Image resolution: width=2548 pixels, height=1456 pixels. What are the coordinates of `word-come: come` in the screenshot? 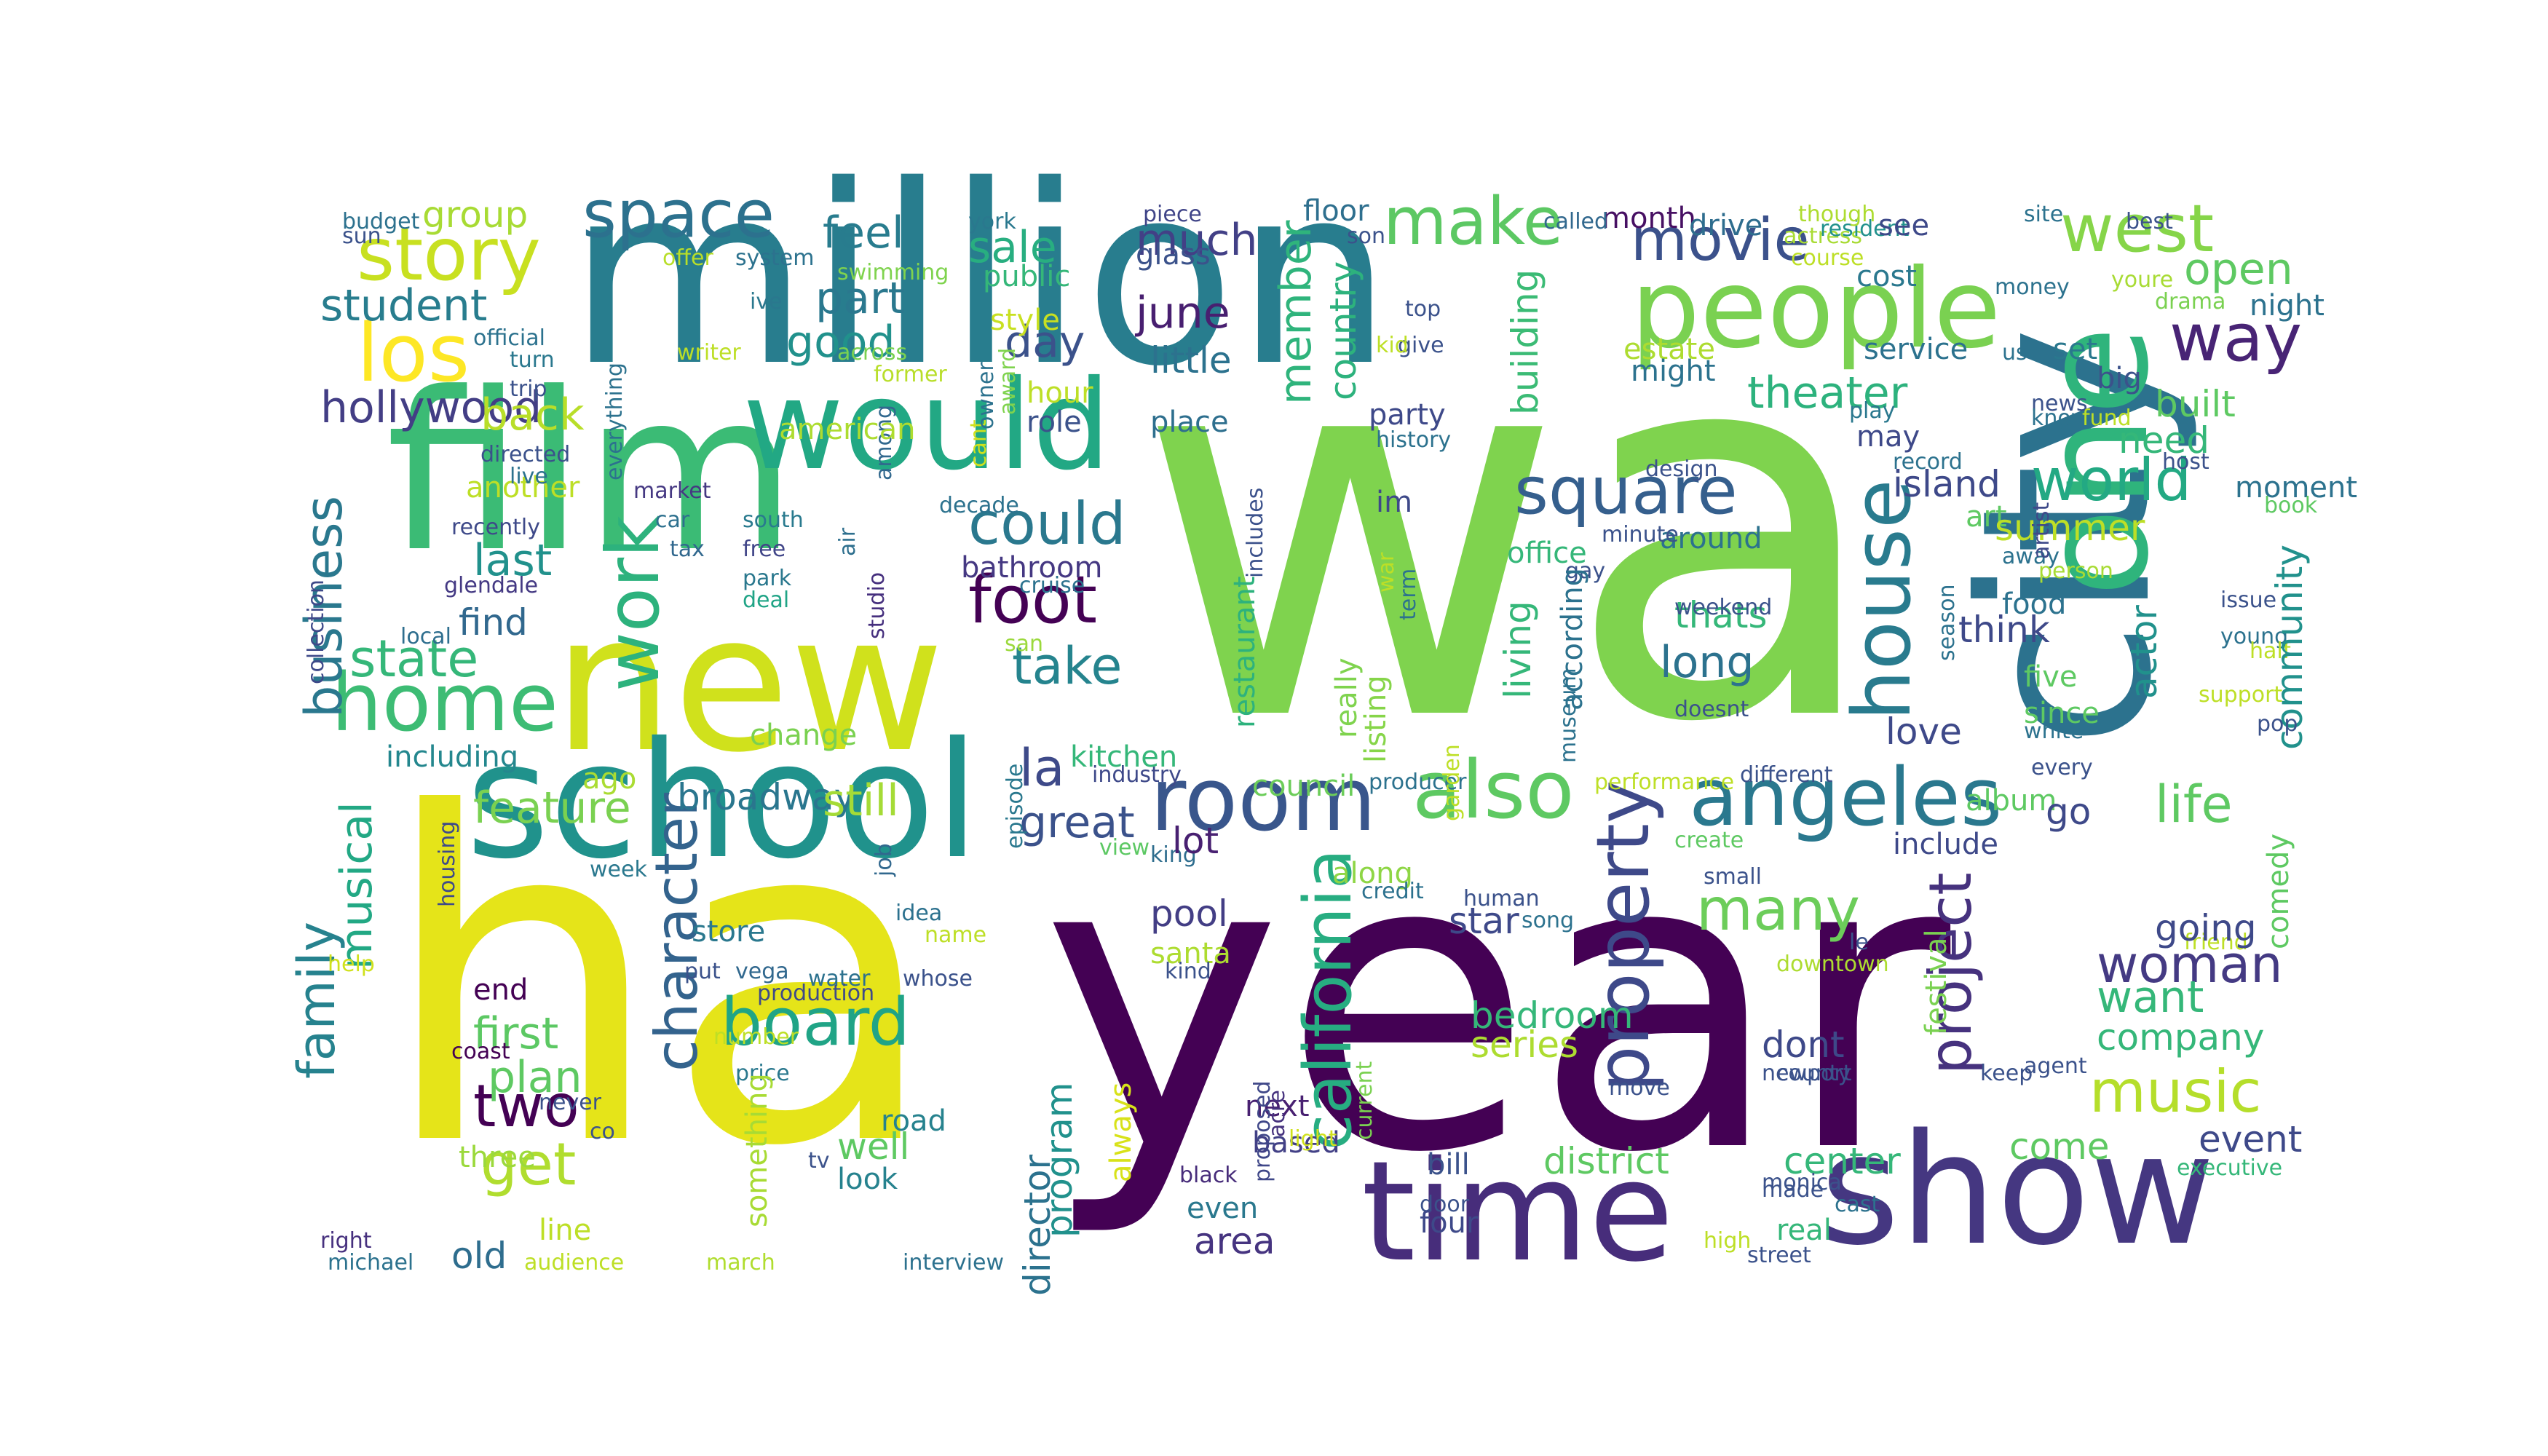 It's located at (2059, 1146).